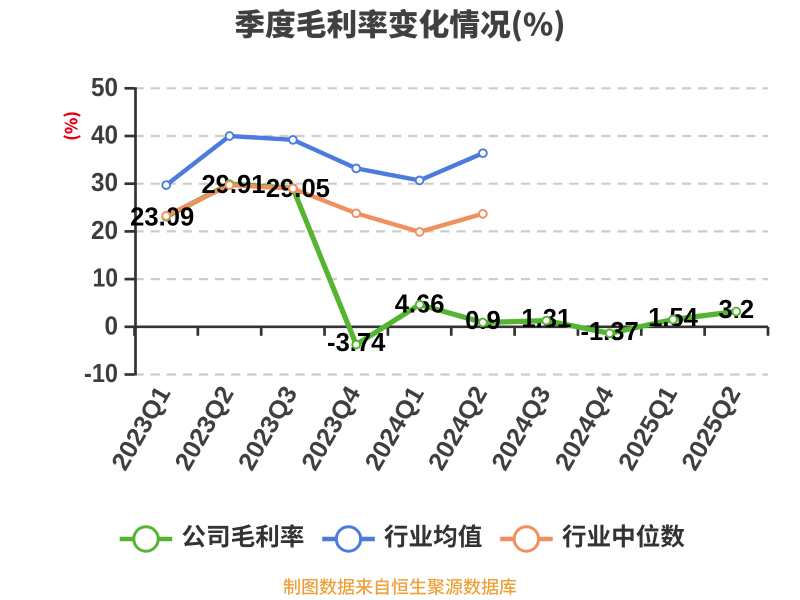 The image size is (800, 600). Describe the element at coordinates (104, 182) in the screenshot. I see `svg-text: 30` at that location.